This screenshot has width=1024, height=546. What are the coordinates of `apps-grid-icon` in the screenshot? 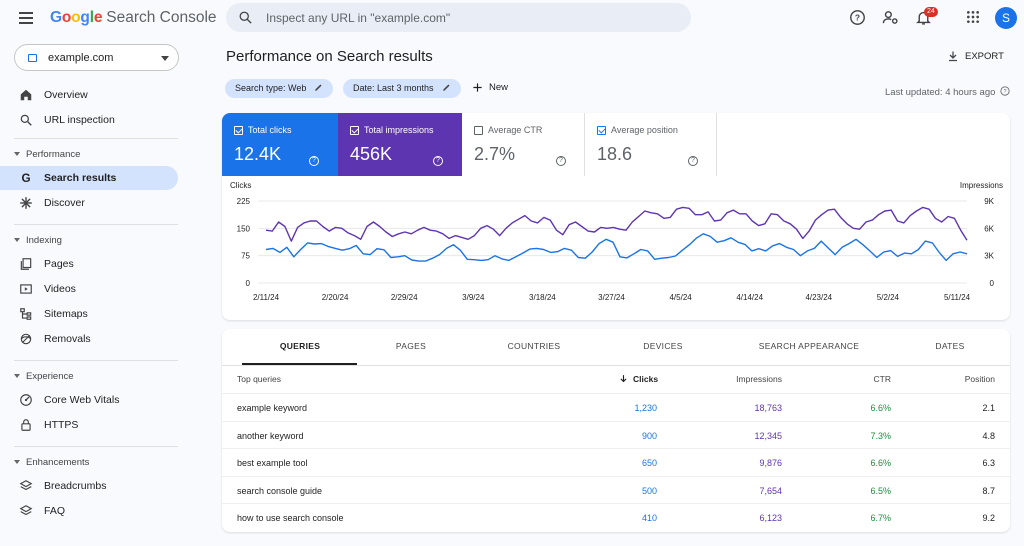 It's located at (973, 17).